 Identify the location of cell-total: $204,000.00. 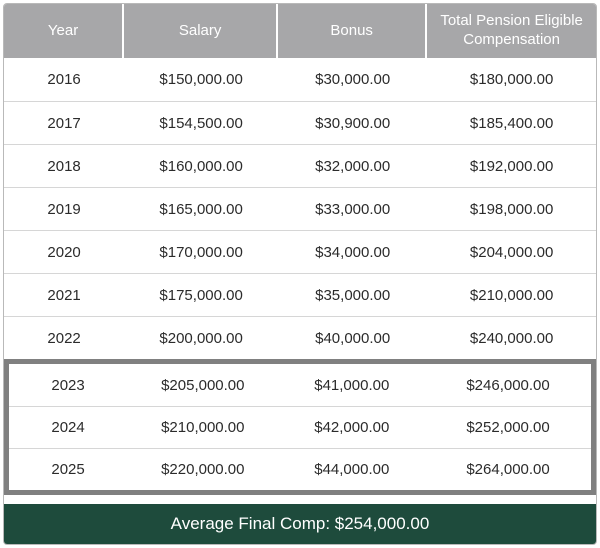
(511, 252).